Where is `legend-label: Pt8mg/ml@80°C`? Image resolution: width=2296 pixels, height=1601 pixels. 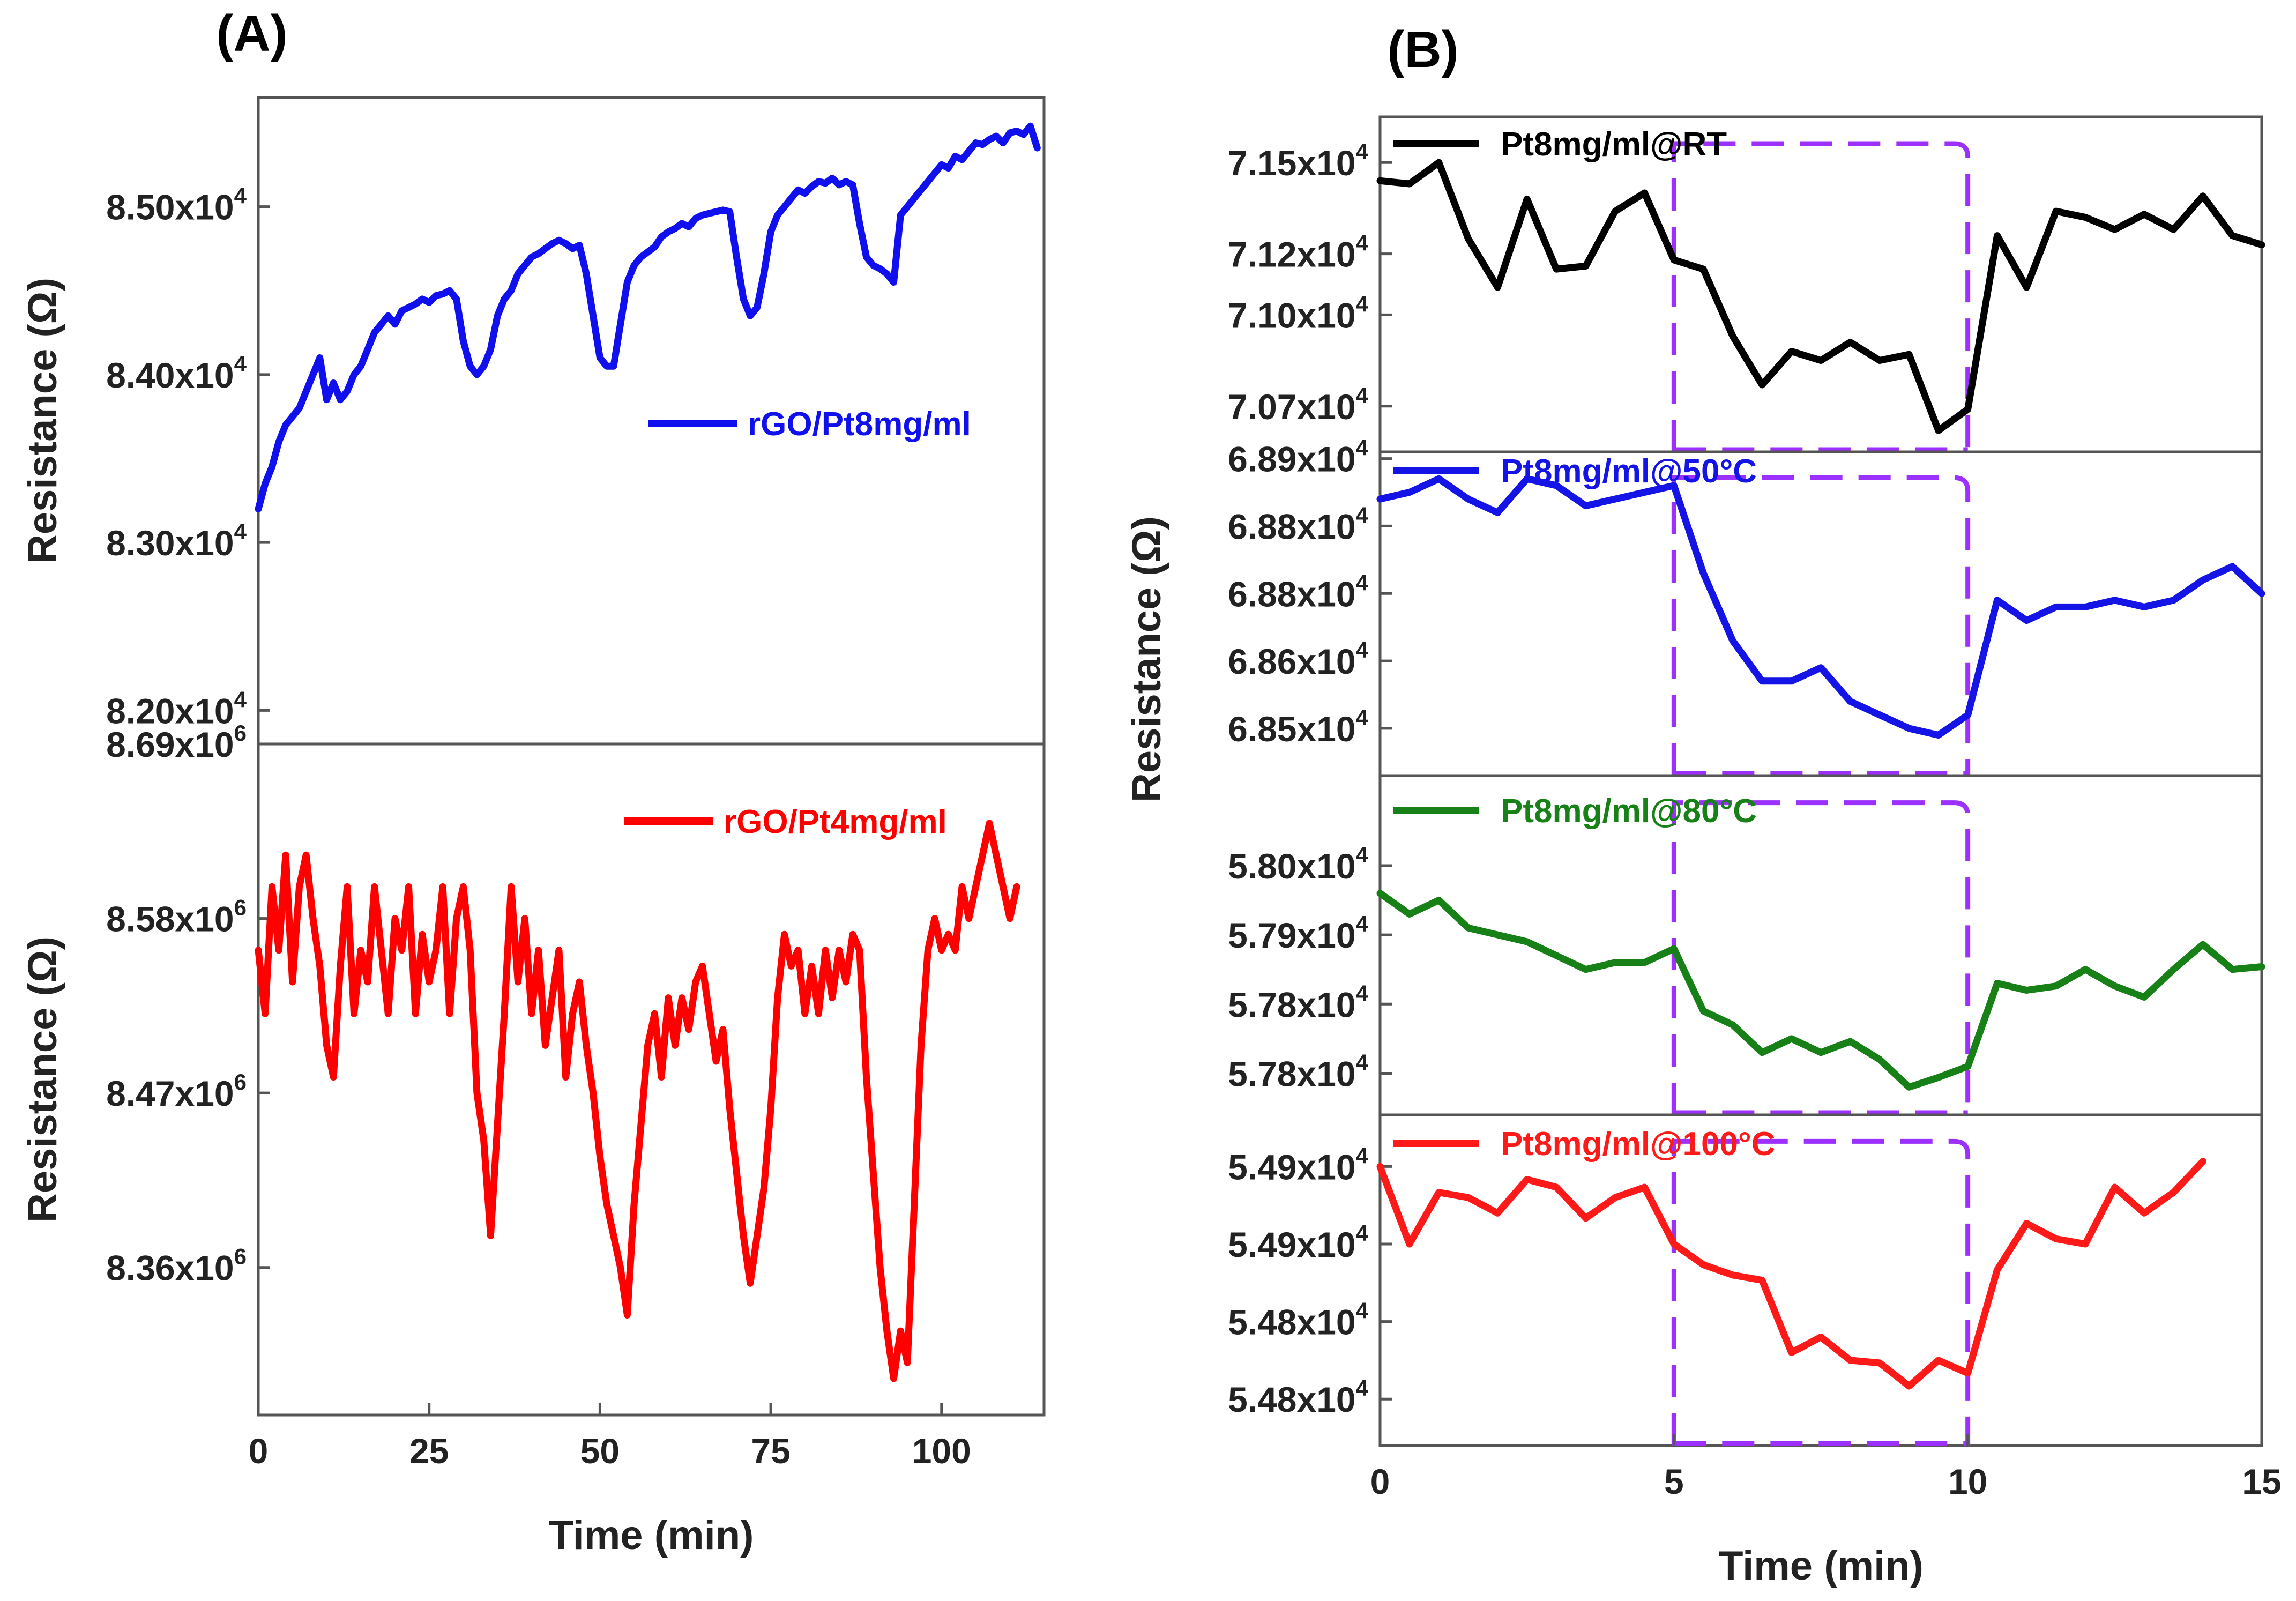 legend-label: Pt8mg/ml@80°C is located at coordinates (1629, 811).